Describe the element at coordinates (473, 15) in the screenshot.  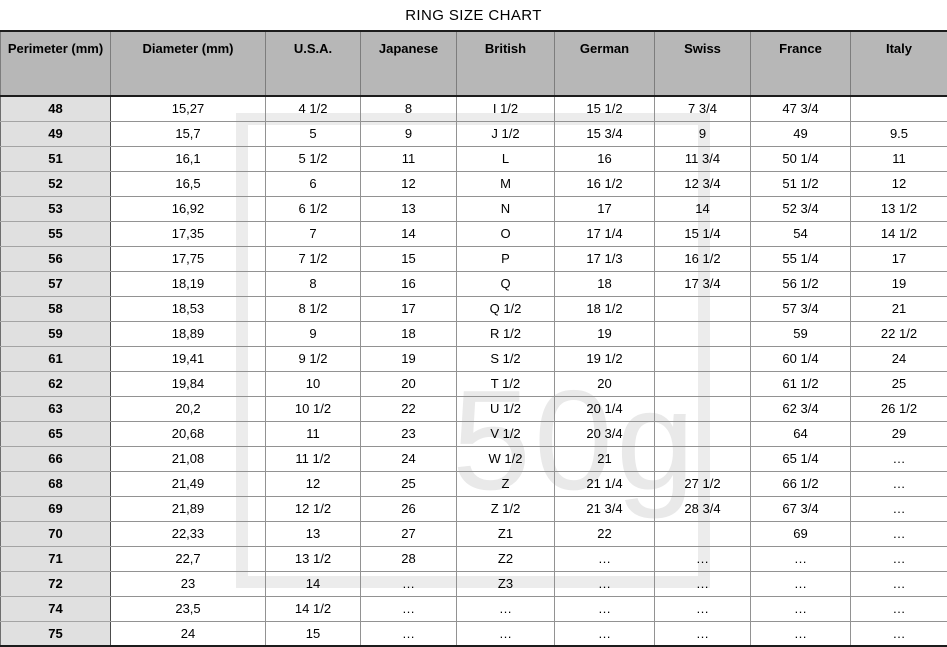
I see `page-title: RING SIZE CHART` at that location.